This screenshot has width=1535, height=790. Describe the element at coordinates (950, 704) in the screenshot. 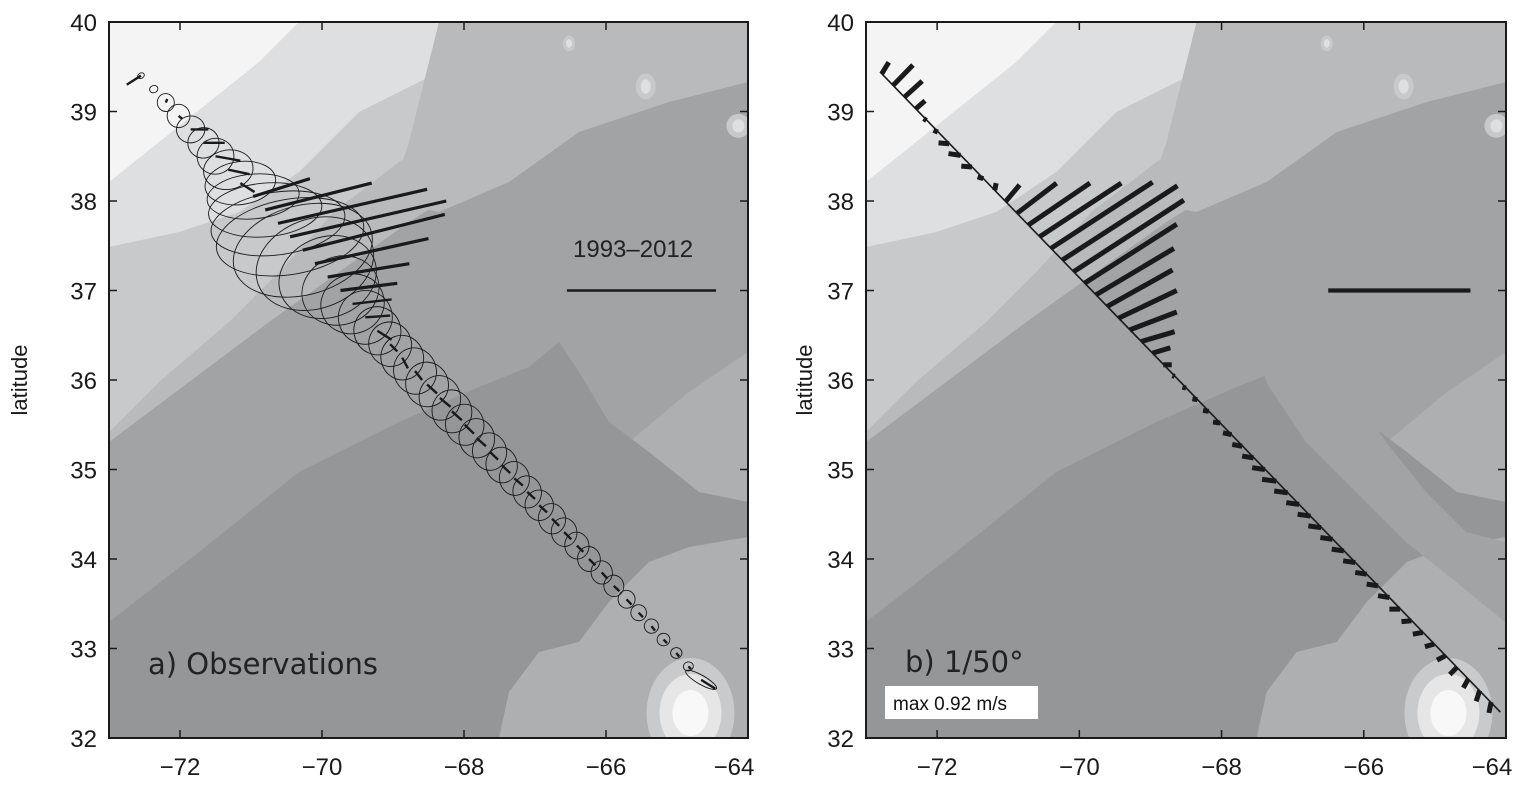

I see `max-speed-label: max 0.92 m/s` at that location.